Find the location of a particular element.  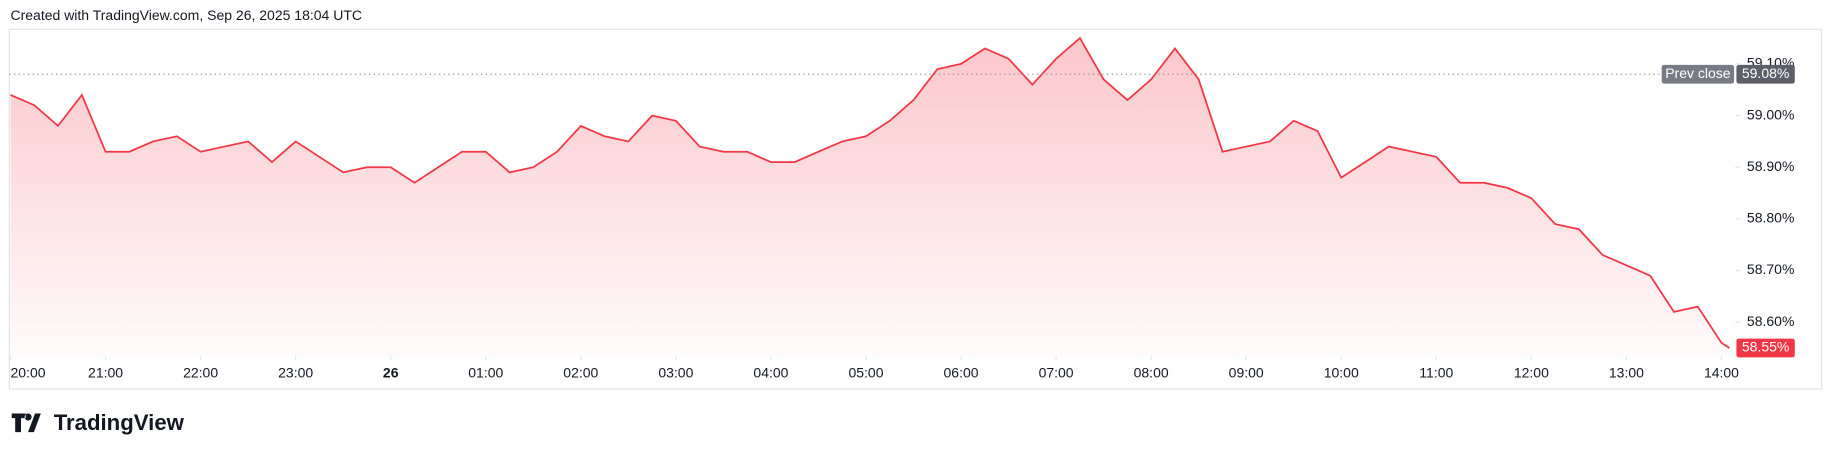

y-tick-label: 59.00% is located at coordinates (1770, 114).